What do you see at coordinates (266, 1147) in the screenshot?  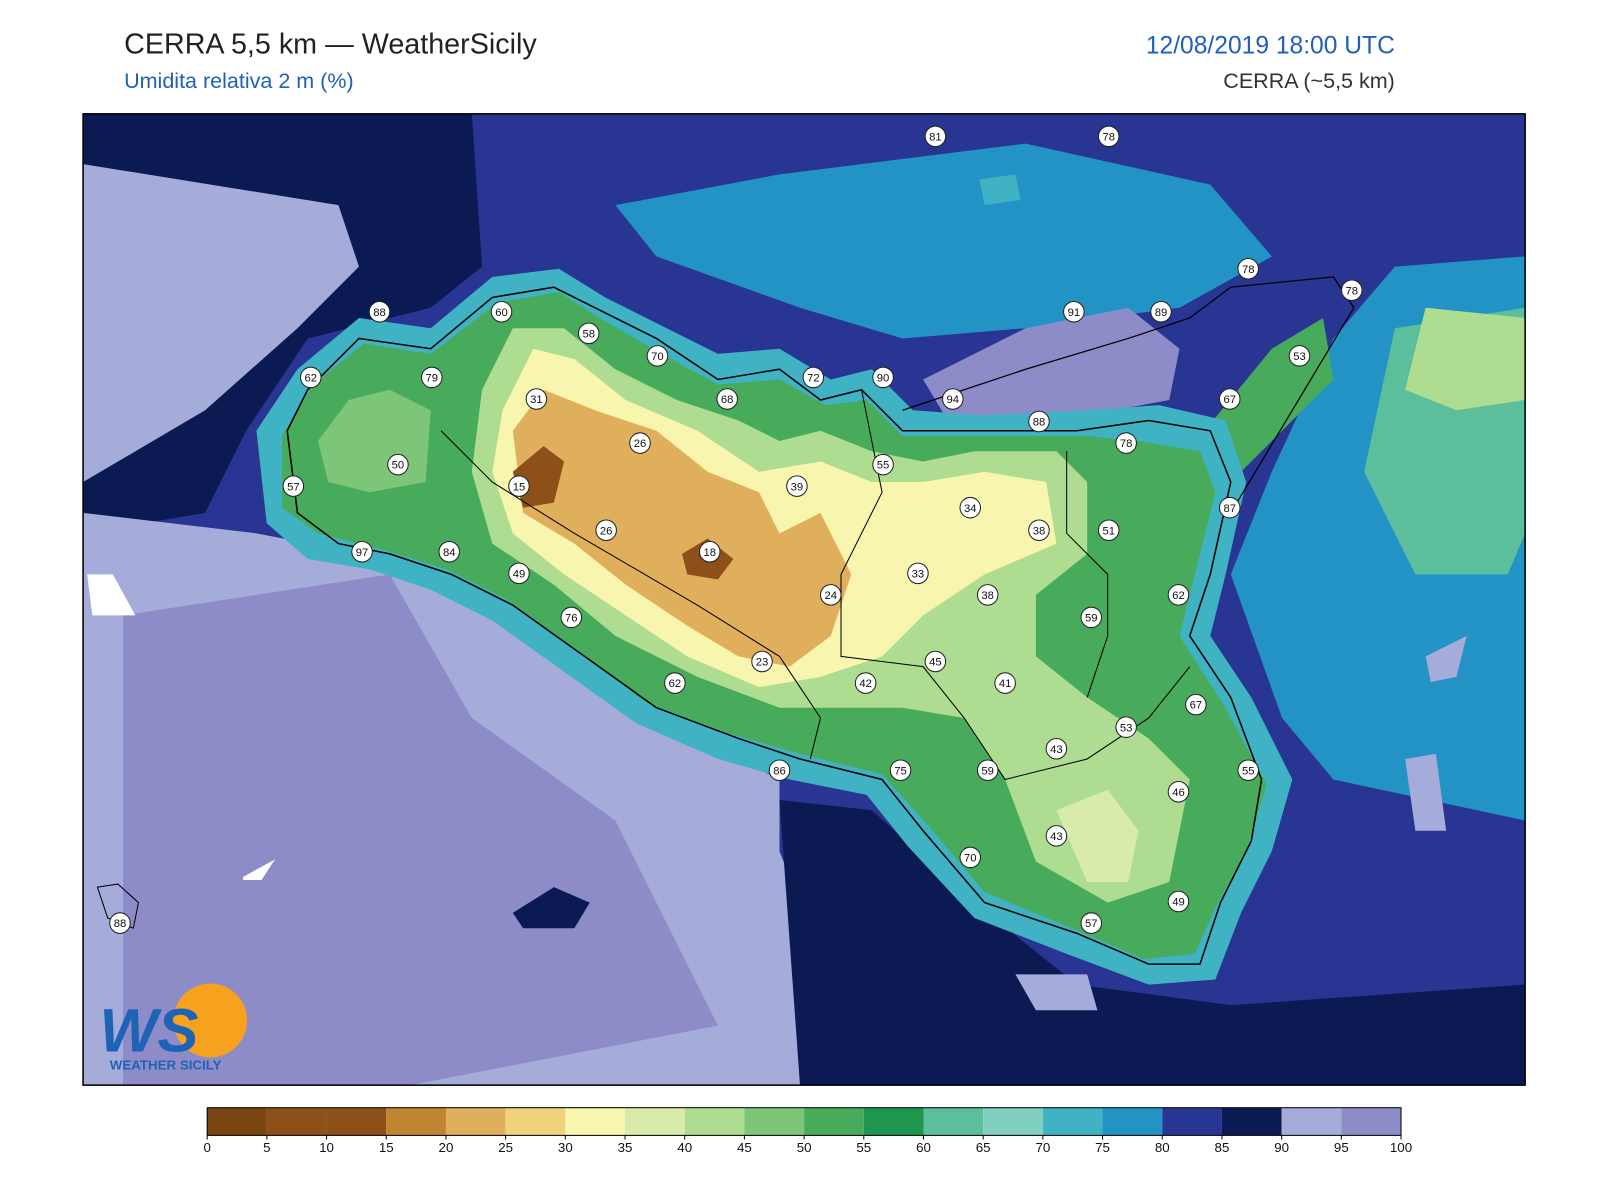 I see `colorbar-tick-label: 5` at bounding box center [266, 1147].